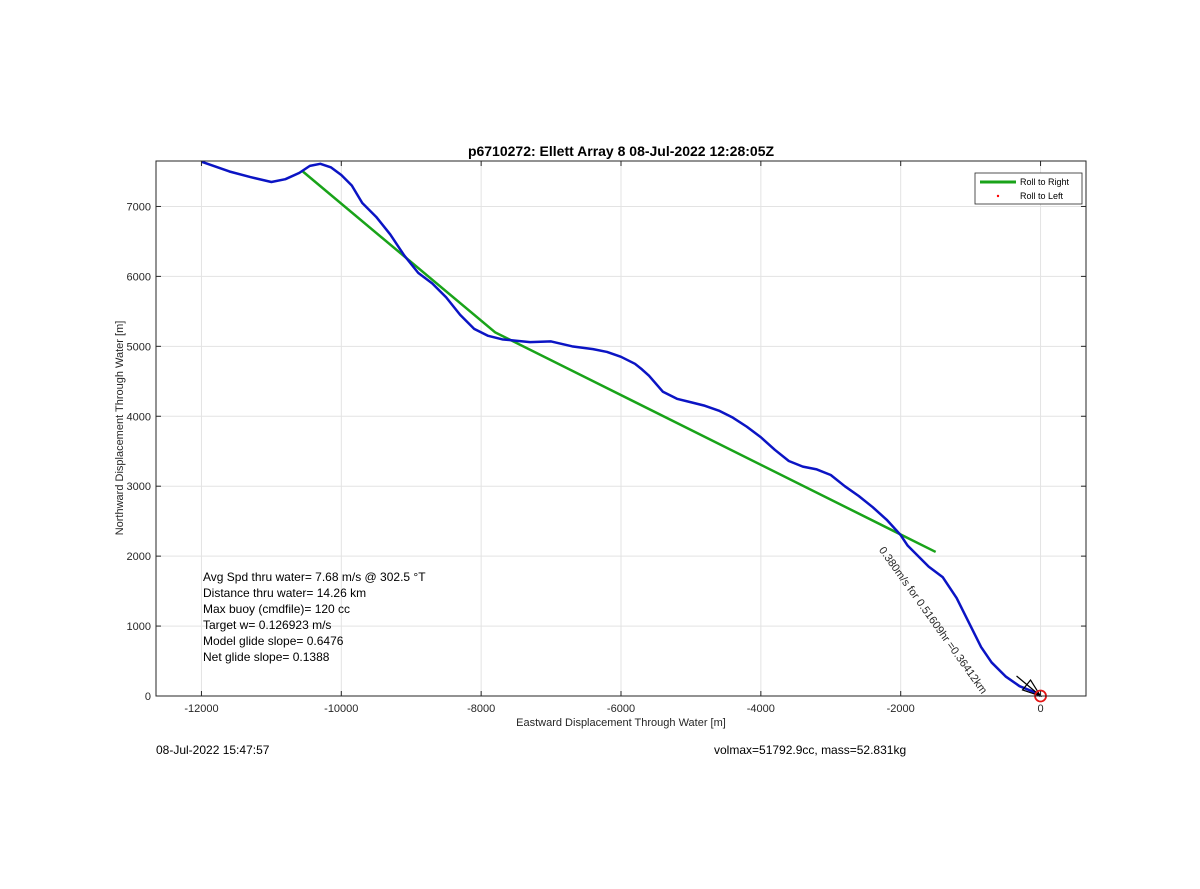  Describe the element at coordinates (139, 557) in the screenshot. I see `y-tick-label: 2000` at that location.